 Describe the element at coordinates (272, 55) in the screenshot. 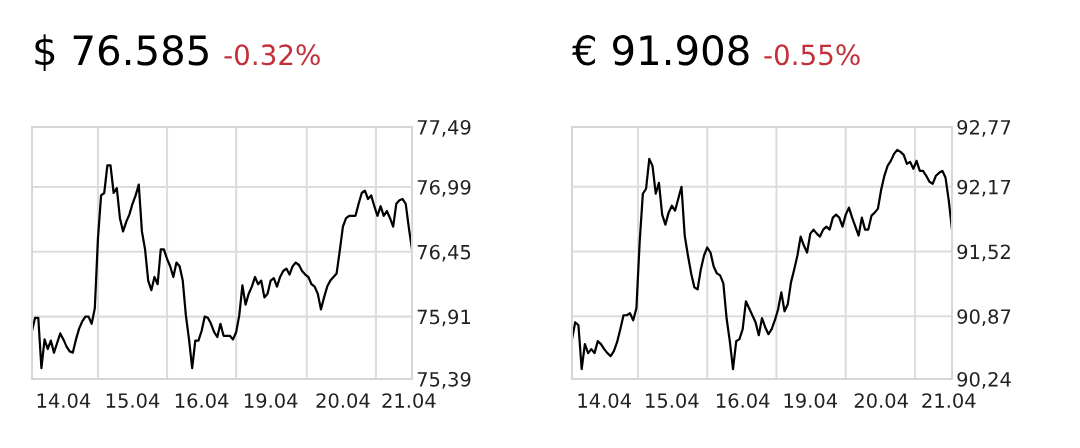

I see `chart-subtitle: -0.32%` at that location.